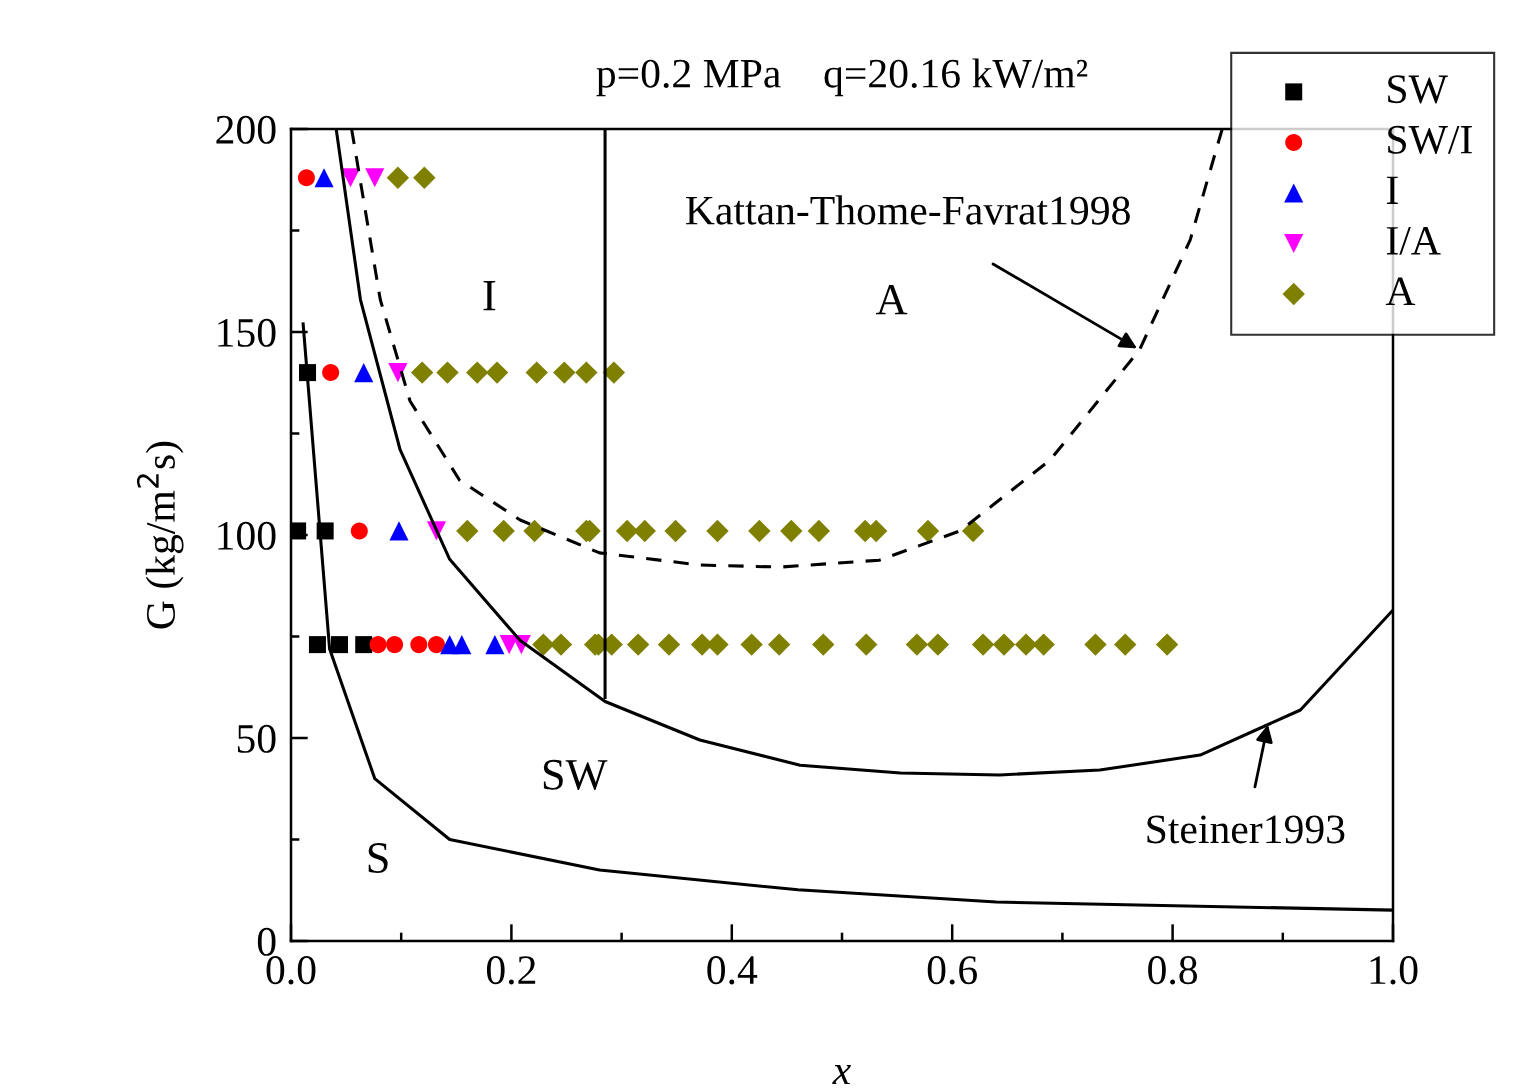  What do you see at coordinates (891, 299) in the screenshot?
I see `annotation: A` at bounding box center [891, 299].